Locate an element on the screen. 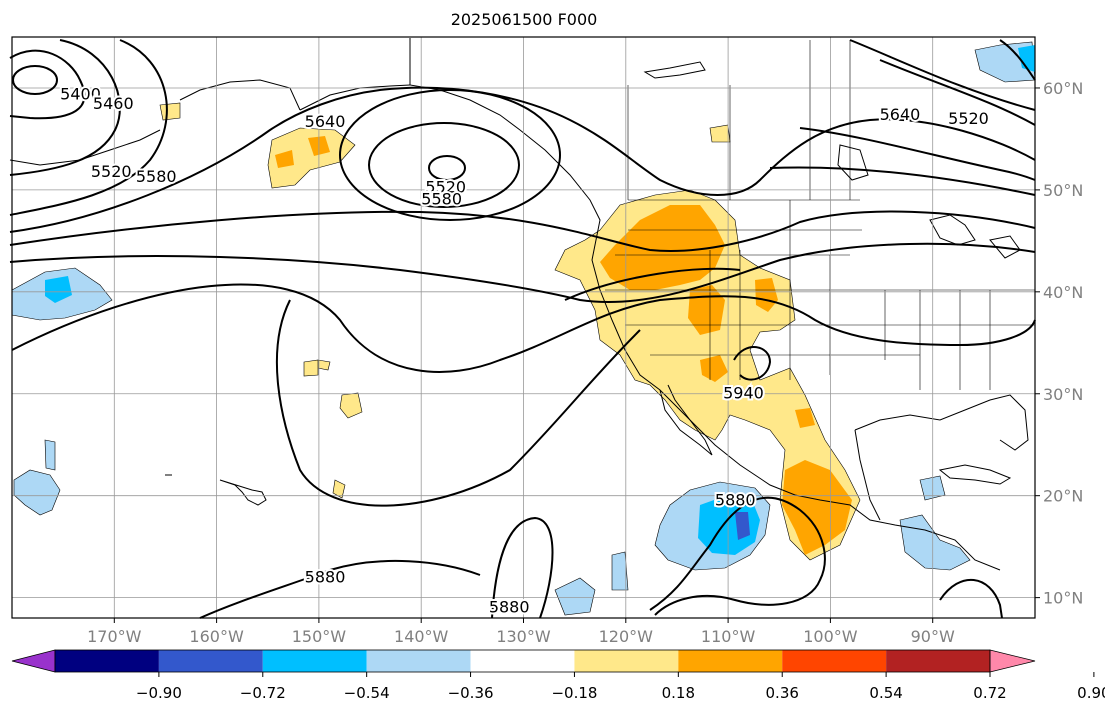 The width and height of the screenshot is (1105, 712). lon-label: 160°W is located at coordinates (216, 636).